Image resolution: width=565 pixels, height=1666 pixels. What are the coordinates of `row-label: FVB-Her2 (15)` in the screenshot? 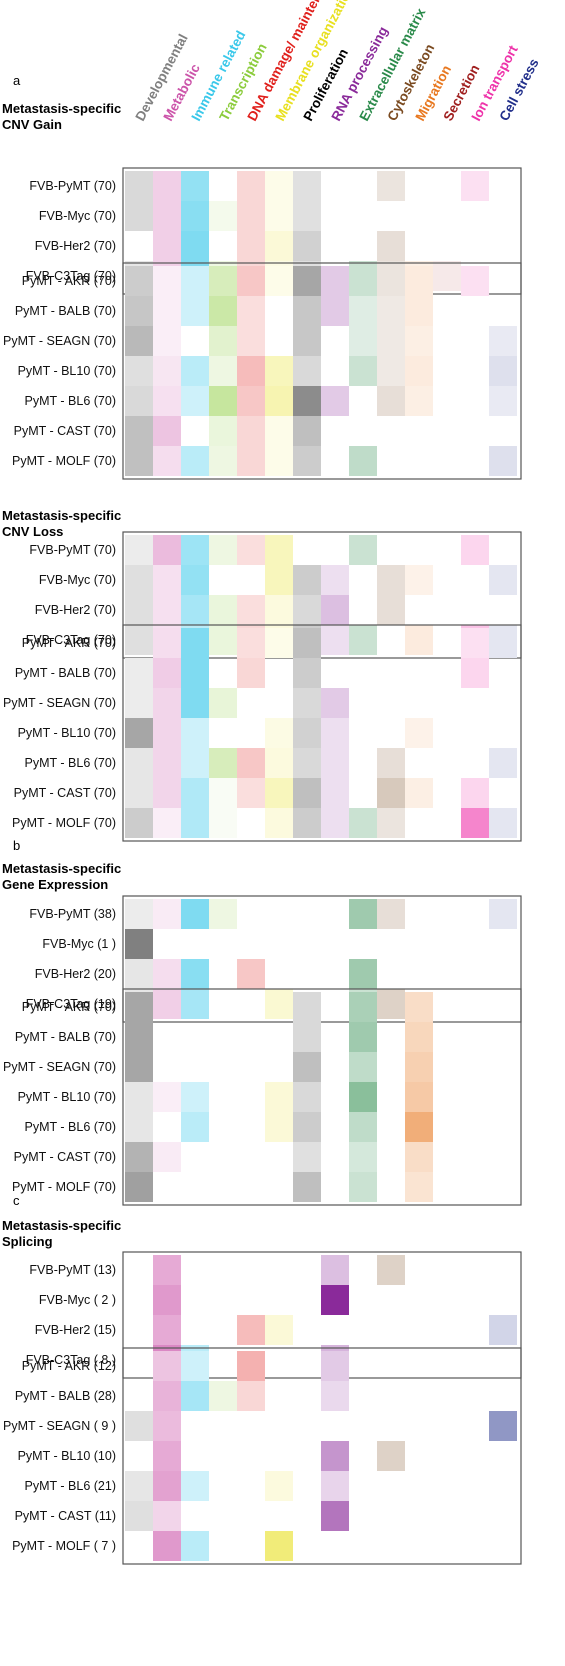 It's located at (75, 1330).